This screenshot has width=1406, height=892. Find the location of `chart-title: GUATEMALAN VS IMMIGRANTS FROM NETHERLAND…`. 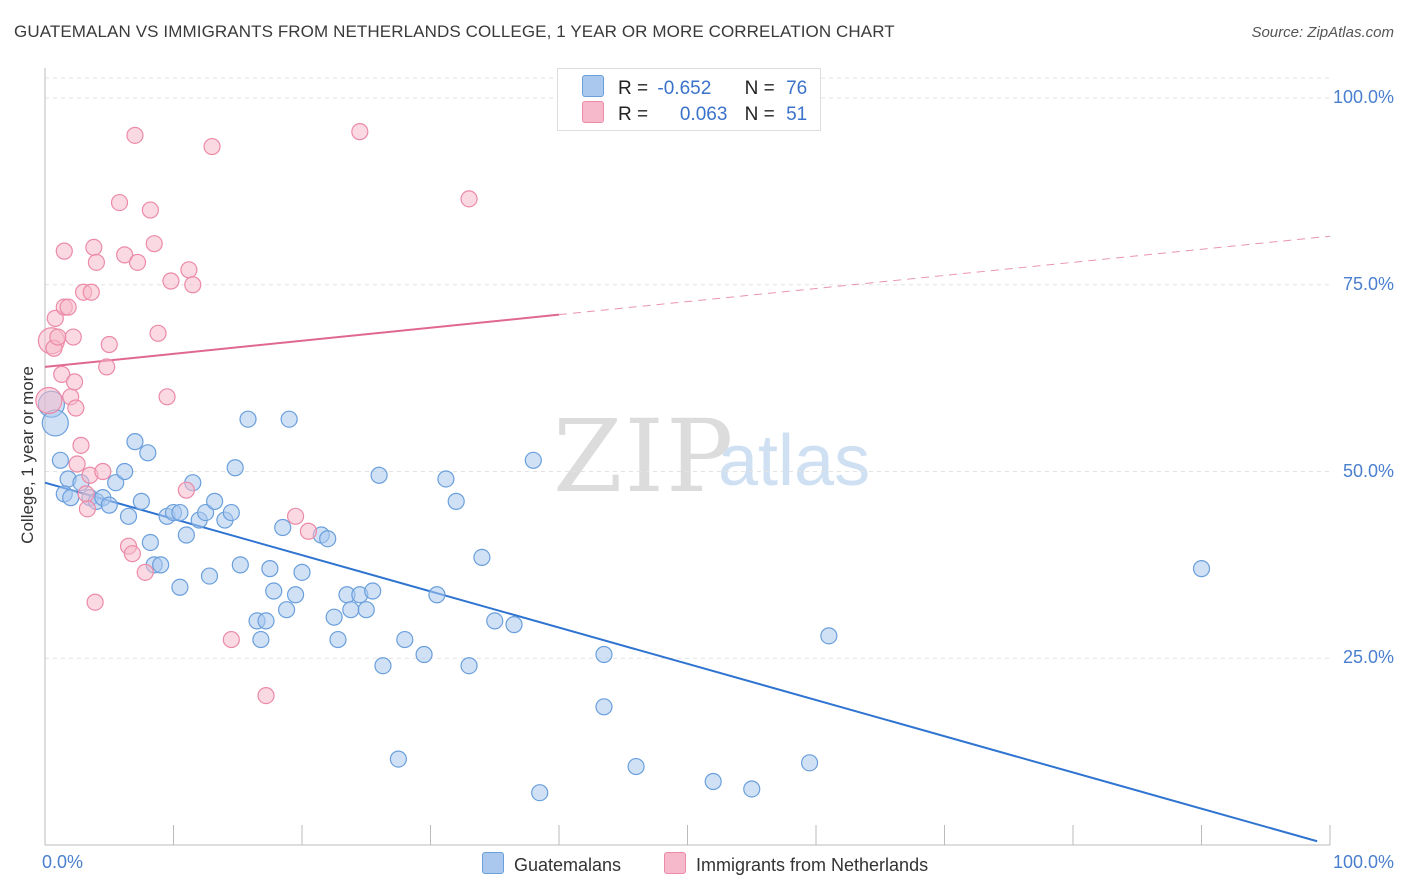

chart-title: GUATEMALAN VS IMMIGRANTS FROM NETHERLAND… is located at coordinates (454, 31).